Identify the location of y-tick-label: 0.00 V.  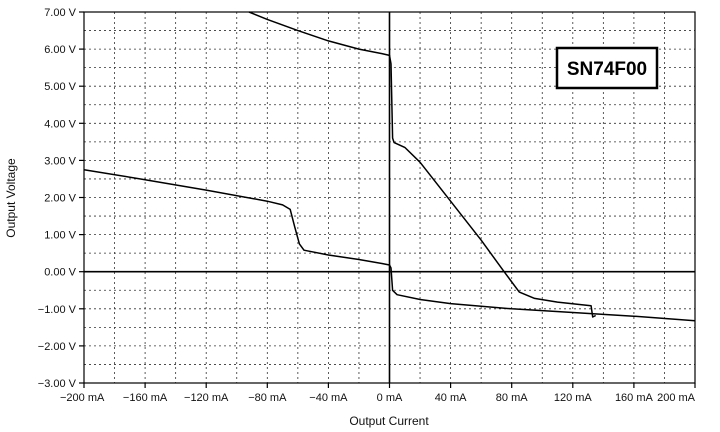
(60, 273).